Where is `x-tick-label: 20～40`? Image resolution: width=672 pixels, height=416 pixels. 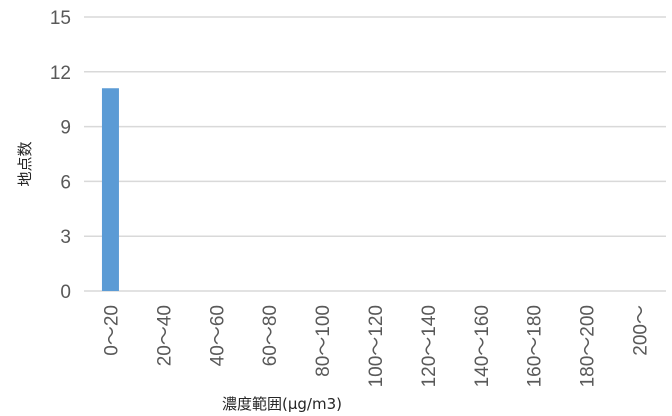 x-tick-label: 20～40 is located at coordinates (164, 335).